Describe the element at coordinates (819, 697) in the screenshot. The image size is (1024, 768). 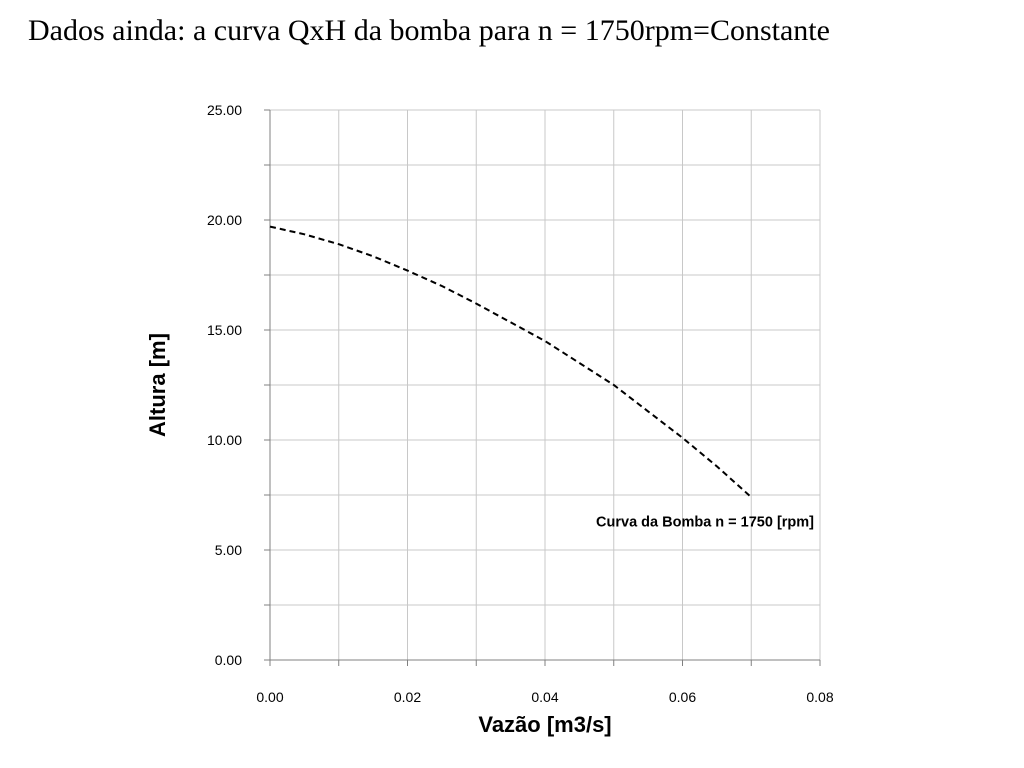
I see `x-tick-label: 0.08` at that location.